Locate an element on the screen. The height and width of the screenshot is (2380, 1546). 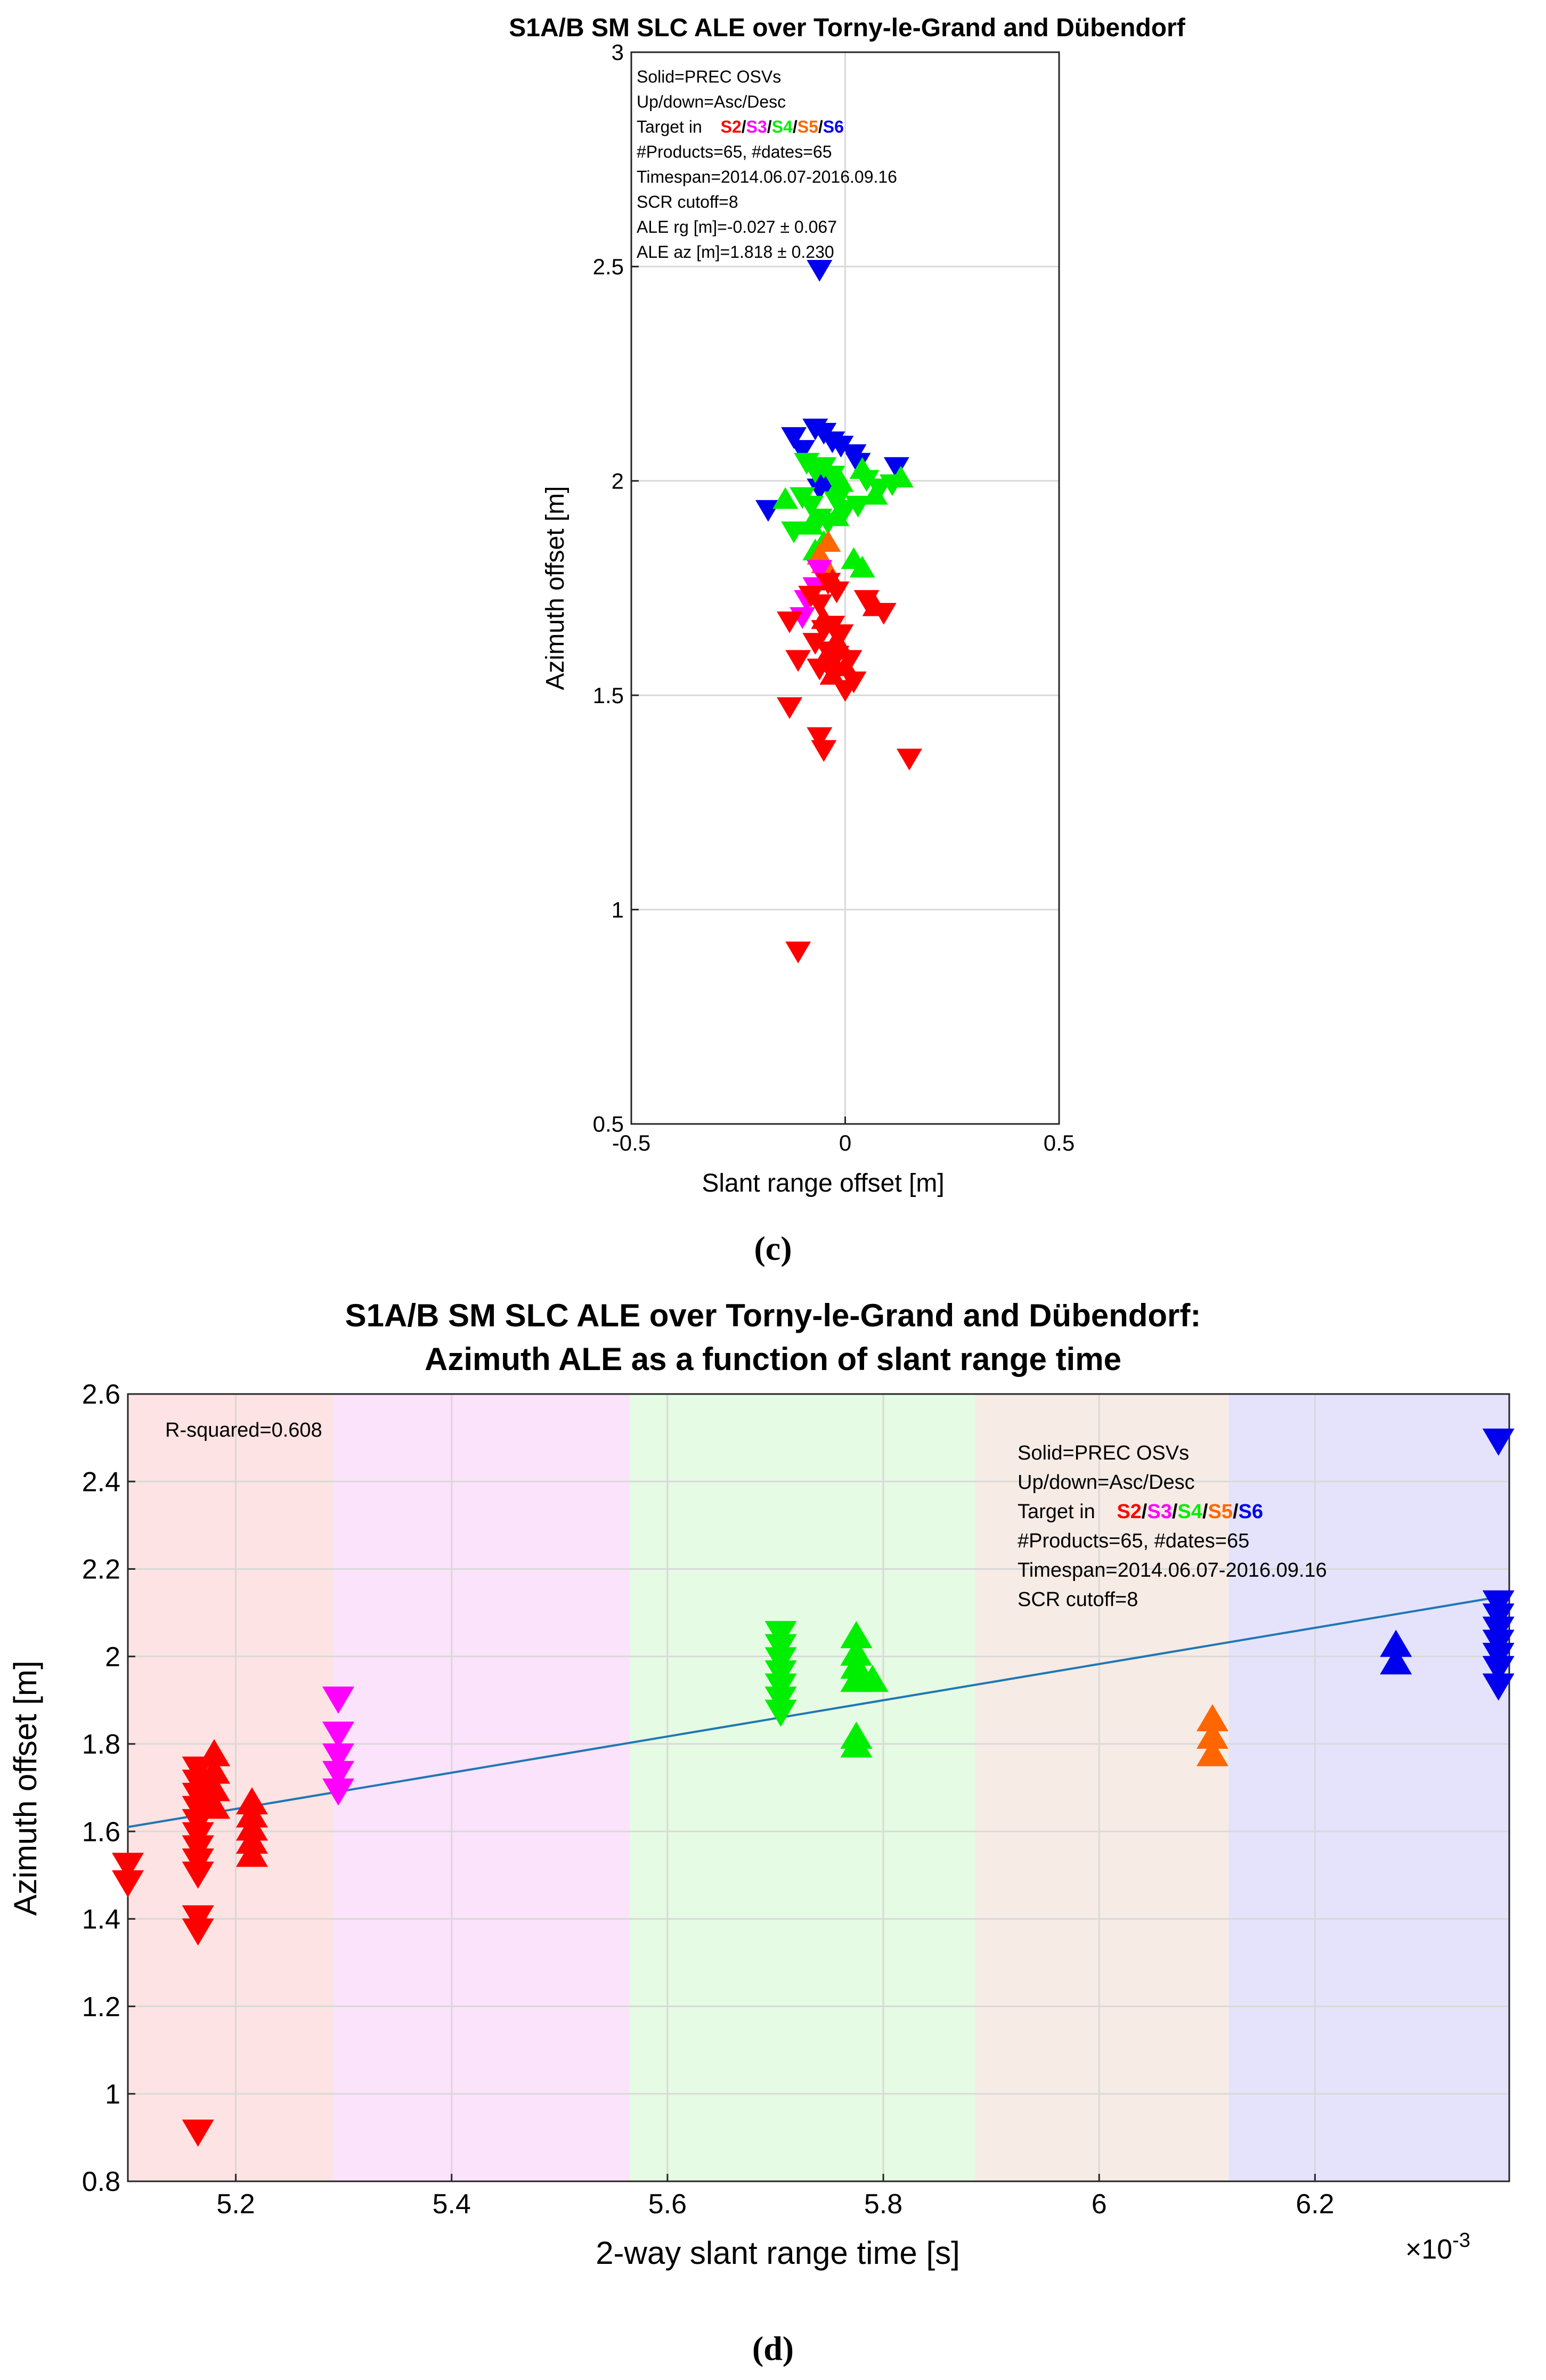
chart-c-ylabel: Azimuth offset [m] is located at coordinates (555, 588).